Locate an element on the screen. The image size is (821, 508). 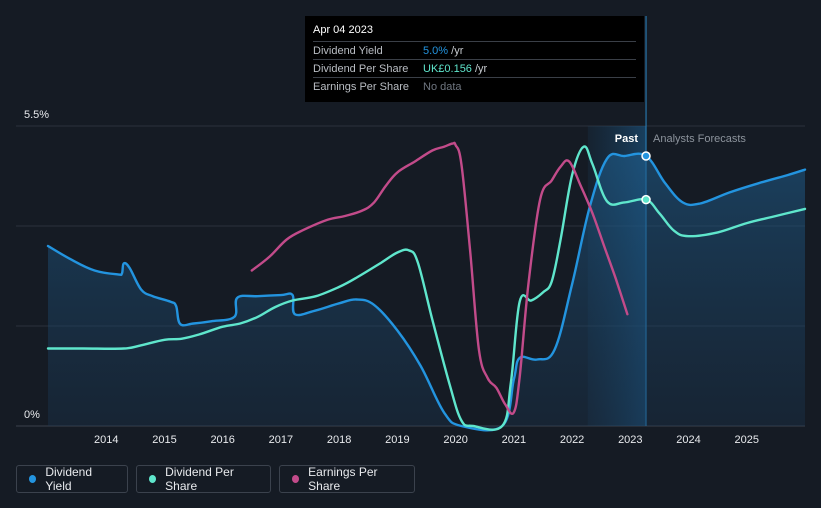
x-tick-label: 2020 is located at coordinates (455, 440).